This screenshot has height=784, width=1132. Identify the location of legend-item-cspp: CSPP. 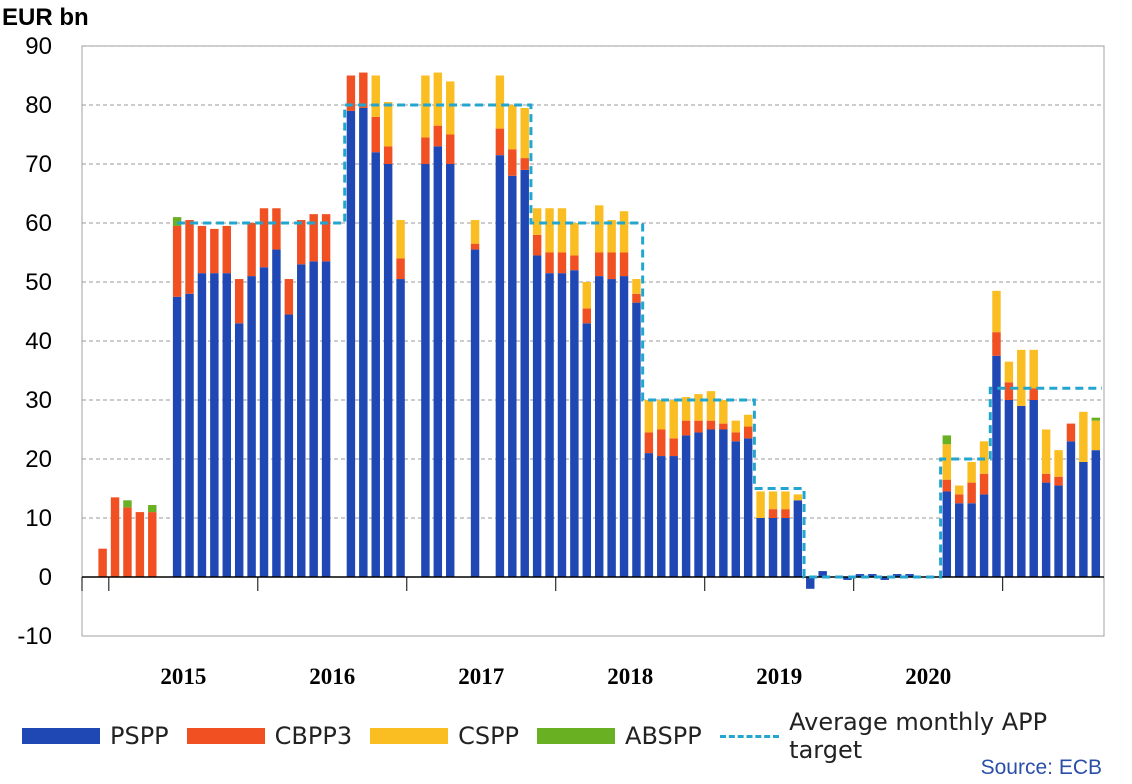
(444, 736).